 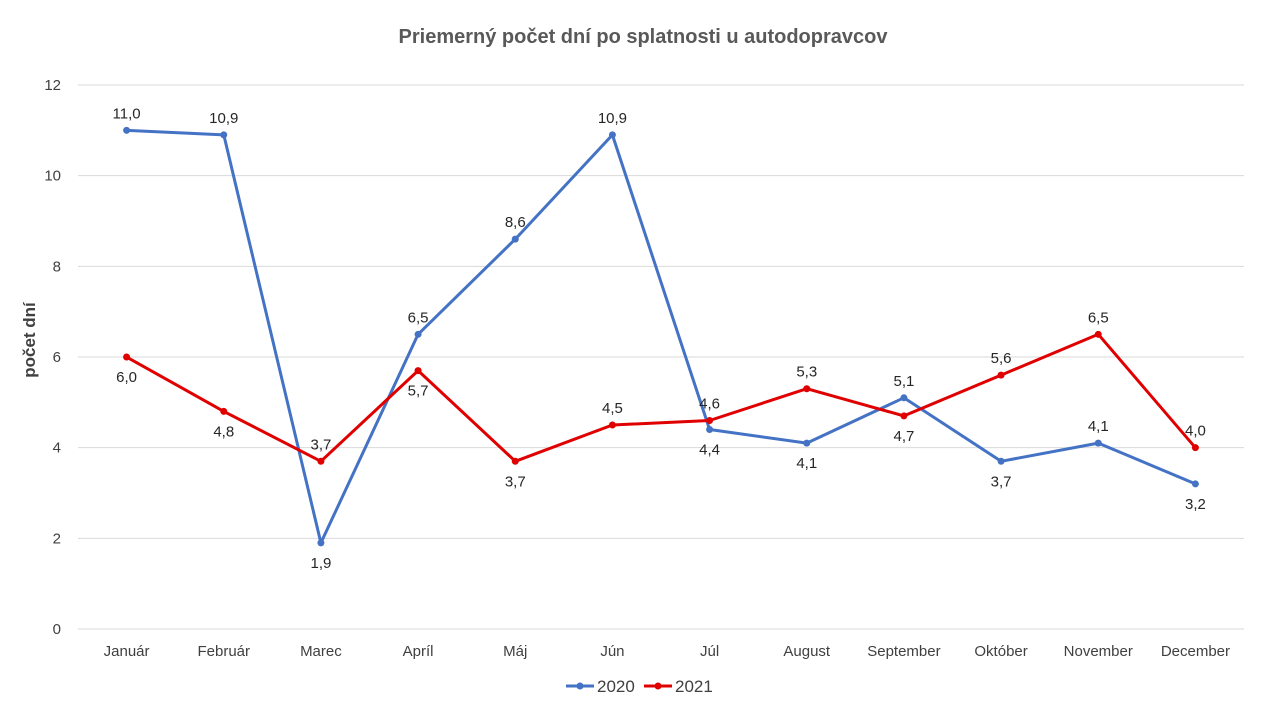 What do you see at coordinates (52, 357) in the screenshot?
I see `y-axis-ticks: 0 2 4 6 8 10 12` at bounding box center [52, 357].